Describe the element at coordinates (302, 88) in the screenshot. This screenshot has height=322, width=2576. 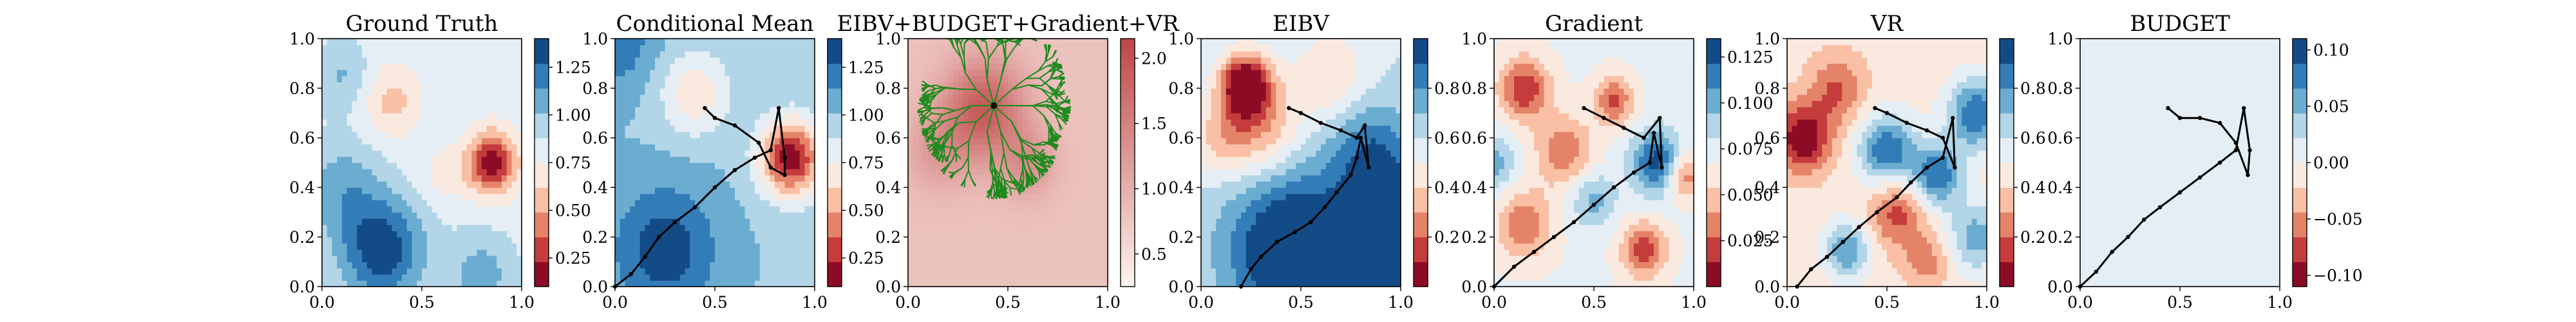
I see `y-tick-label: 0.8` at that location.